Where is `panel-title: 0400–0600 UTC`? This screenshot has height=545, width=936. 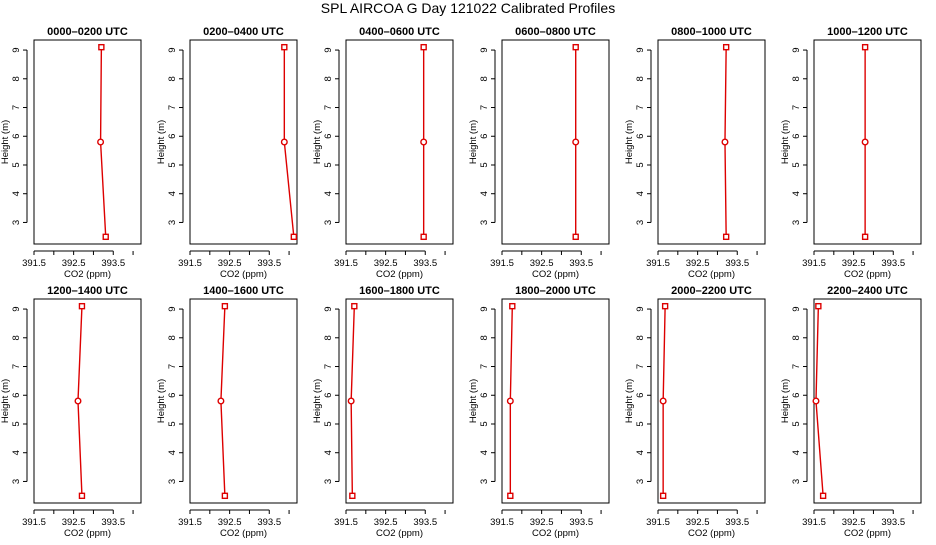 panel-title: 0400–0600 UTC is located at coordinates (399, 32).